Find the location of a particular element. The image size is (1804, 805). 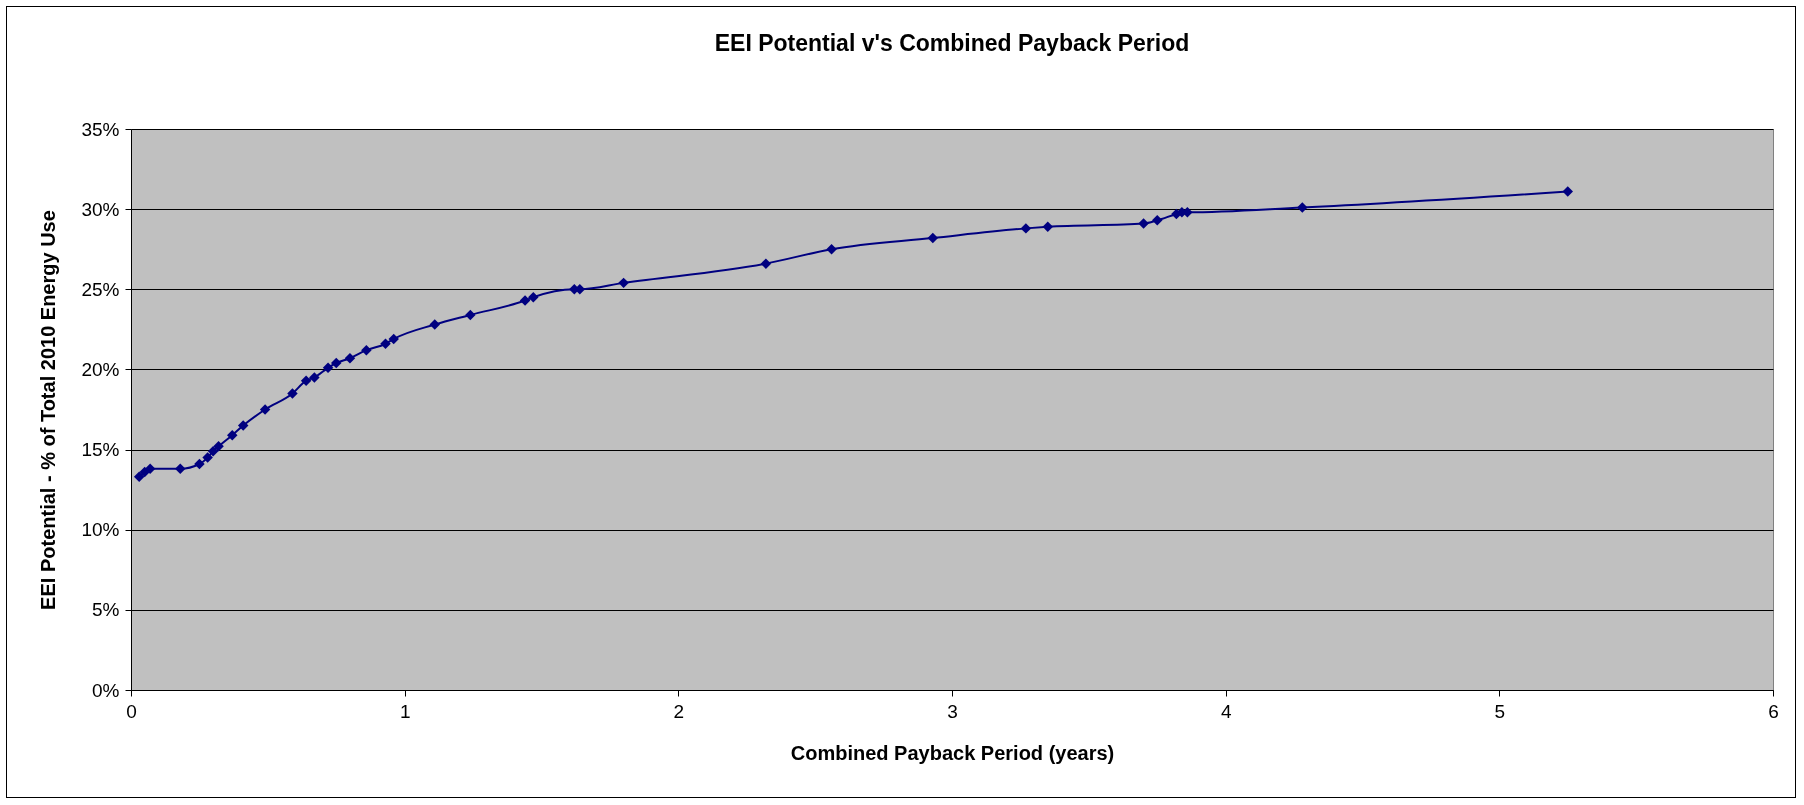

x-tick-label: 4 is located at coordinates (1226, 711).